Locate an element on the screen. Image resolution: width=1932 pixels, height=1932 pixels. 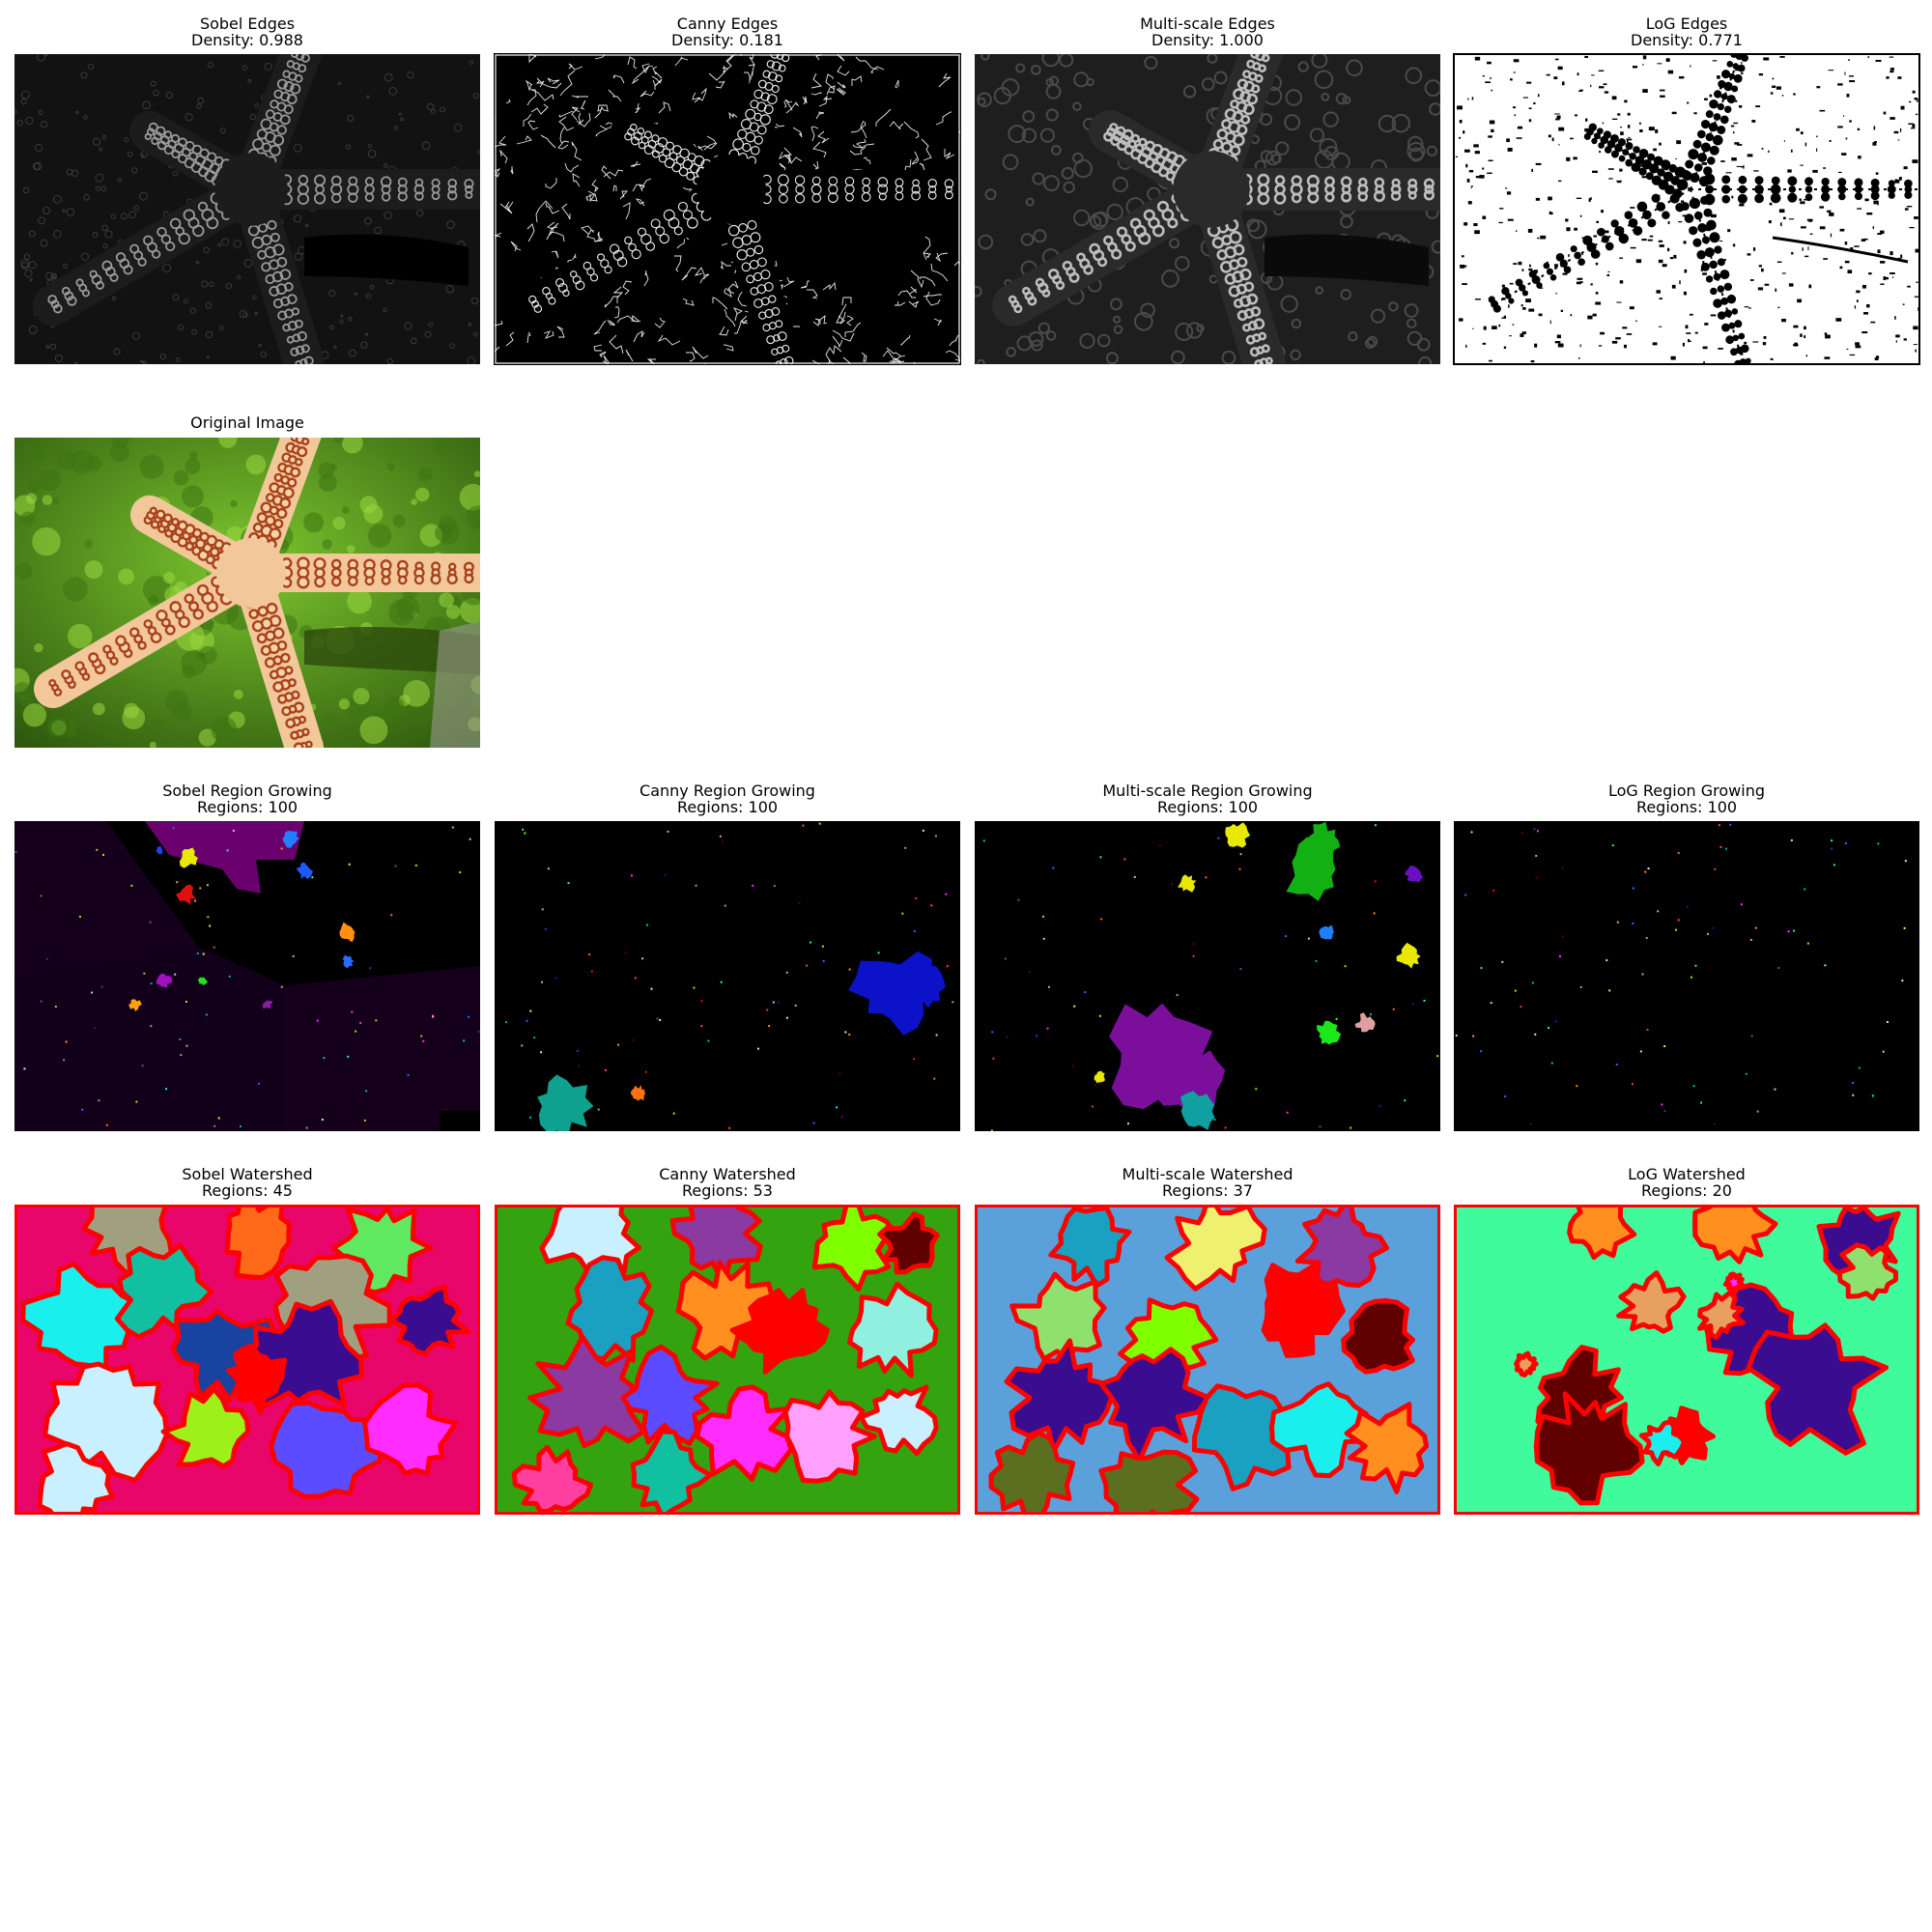
region-dark-b is located at coordinates (149, 1039).